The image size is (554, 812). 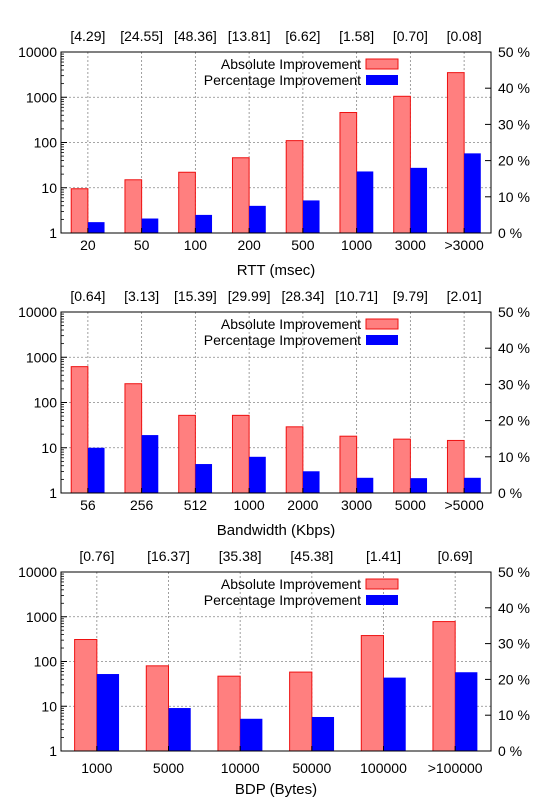 What do you see at coordinates (410, 505) in the screenshot?
I see `x-tick-label: 5000` at bounding box center [410, 505].